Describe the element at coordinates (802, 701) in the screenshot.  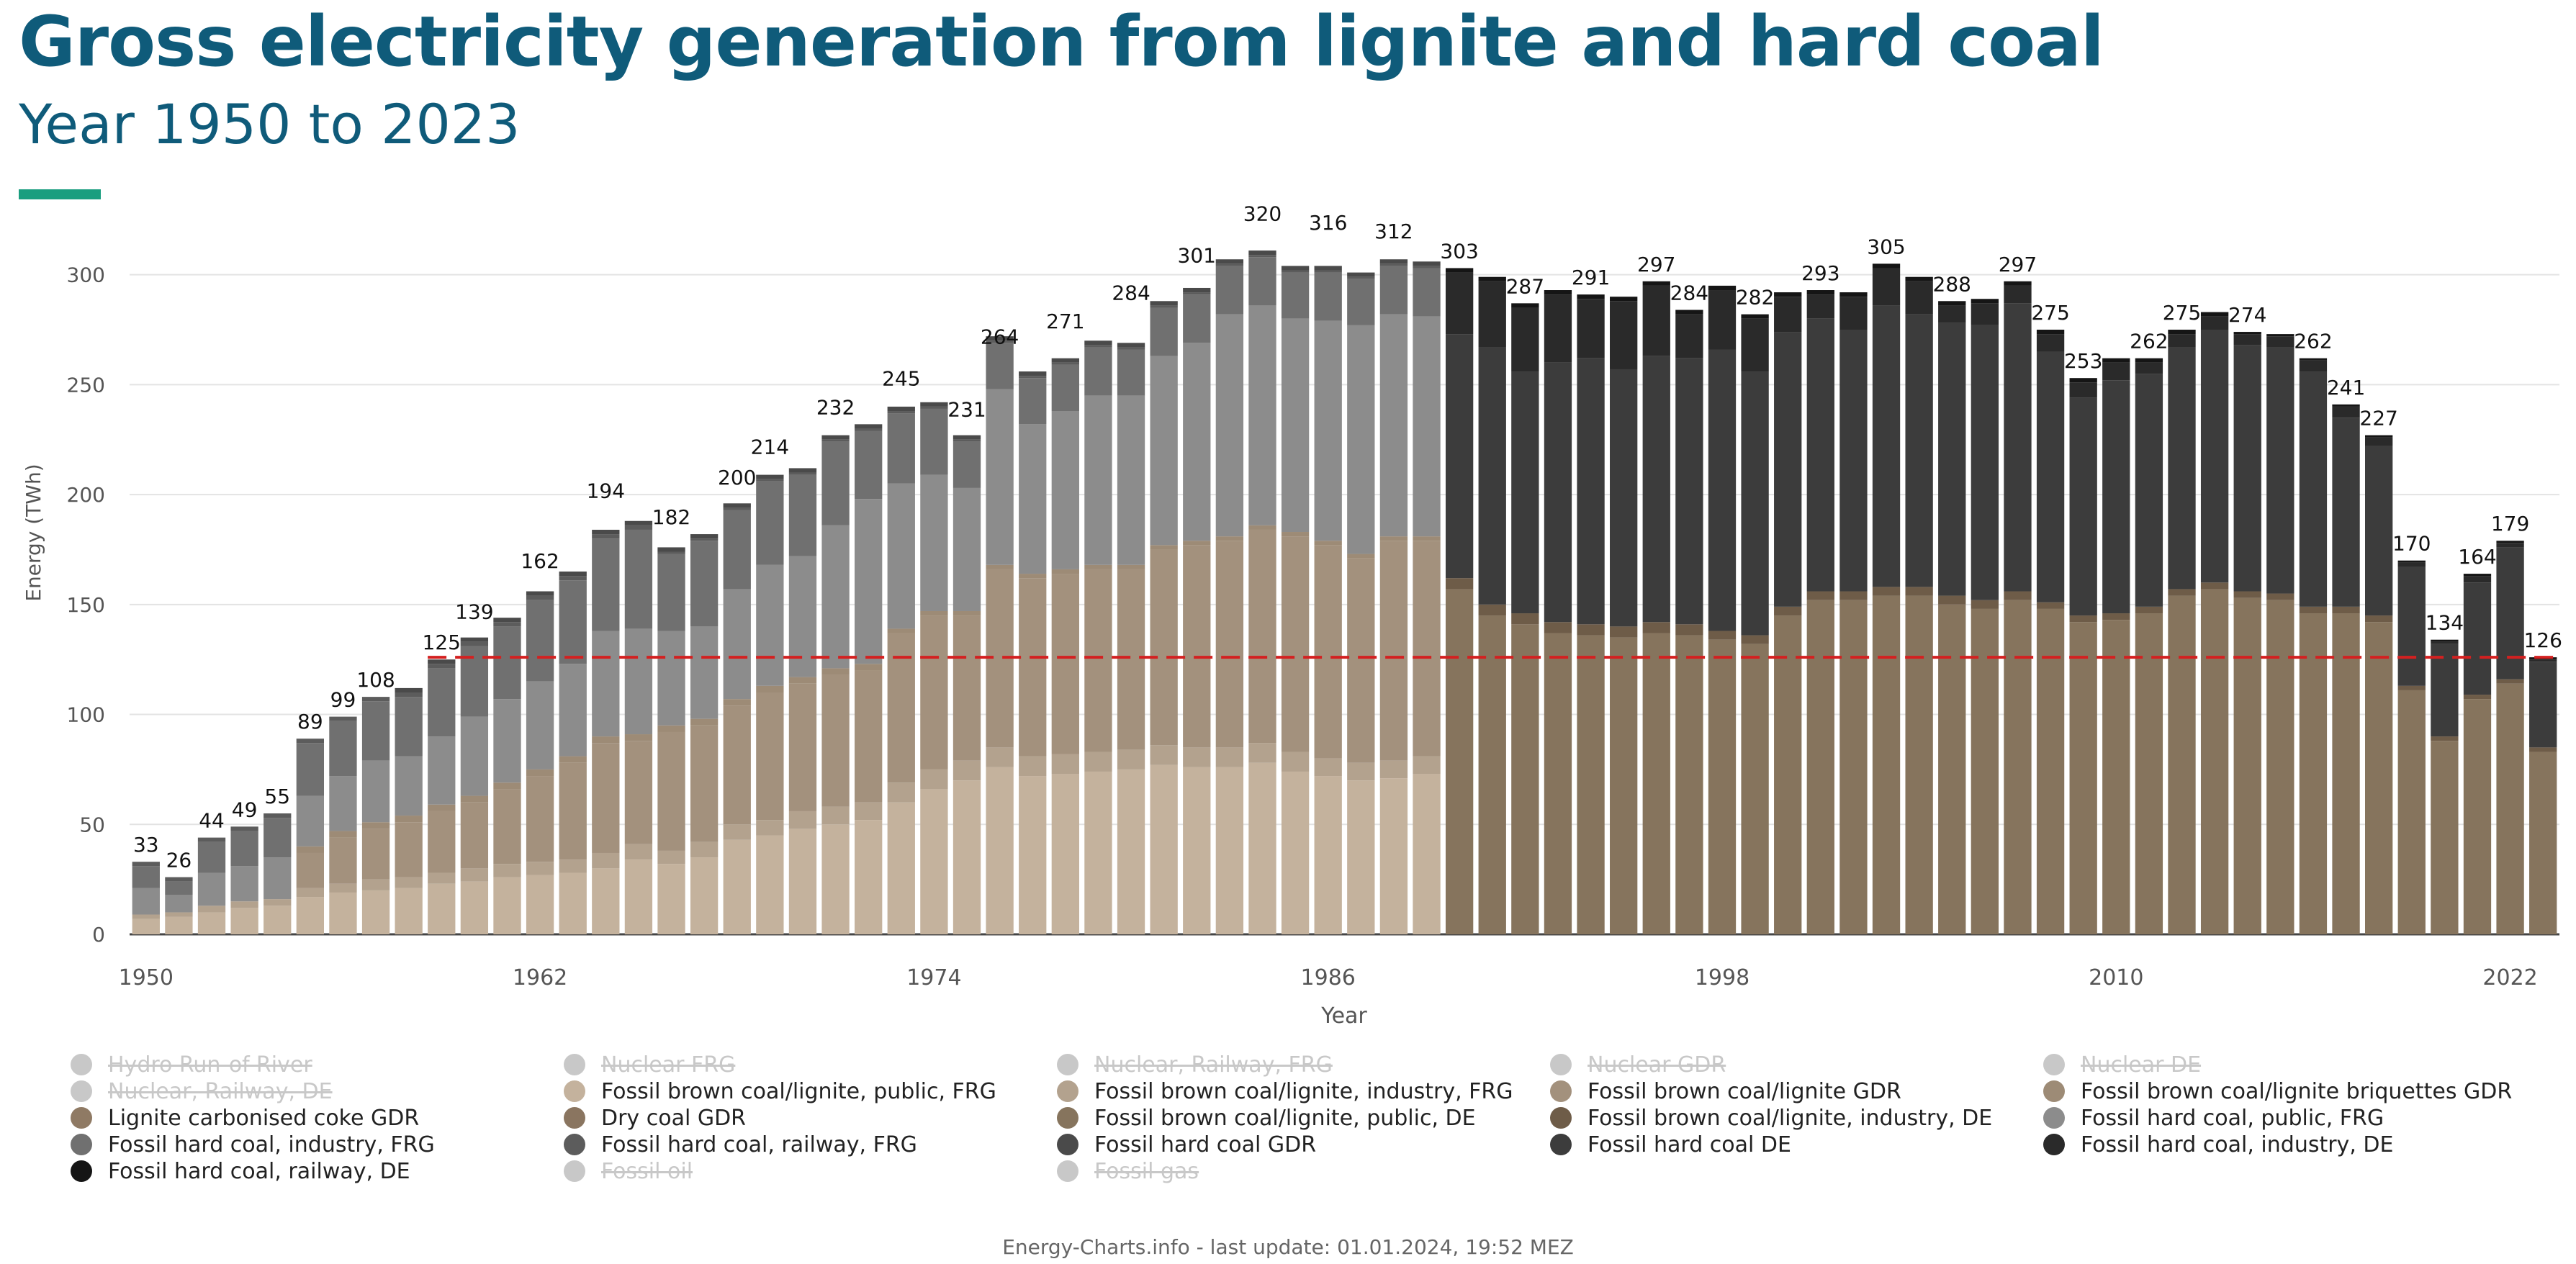
I see `bar-stack-1970` at that location.